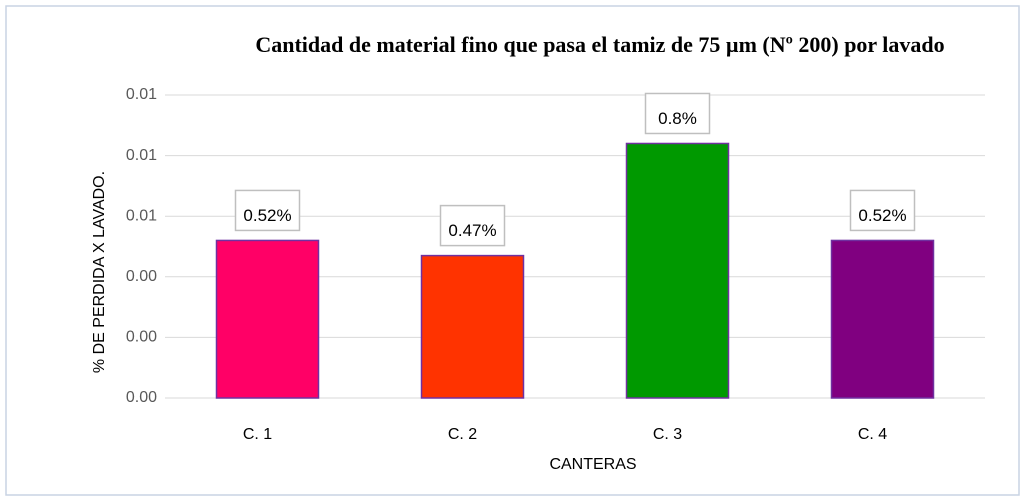 The image size is (1025, 504). I want to click on y-axis-title: % DE PERDIDA X LAVADO., so click(99, 272).